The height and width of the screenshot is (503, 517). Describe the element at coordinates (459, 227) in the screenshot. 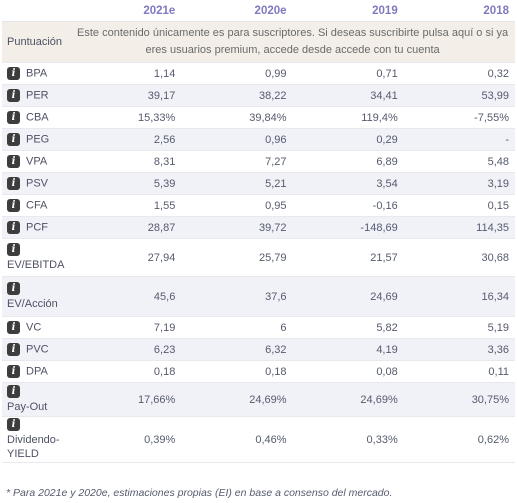

I see `value-cell-2018: 114,35` at that location.